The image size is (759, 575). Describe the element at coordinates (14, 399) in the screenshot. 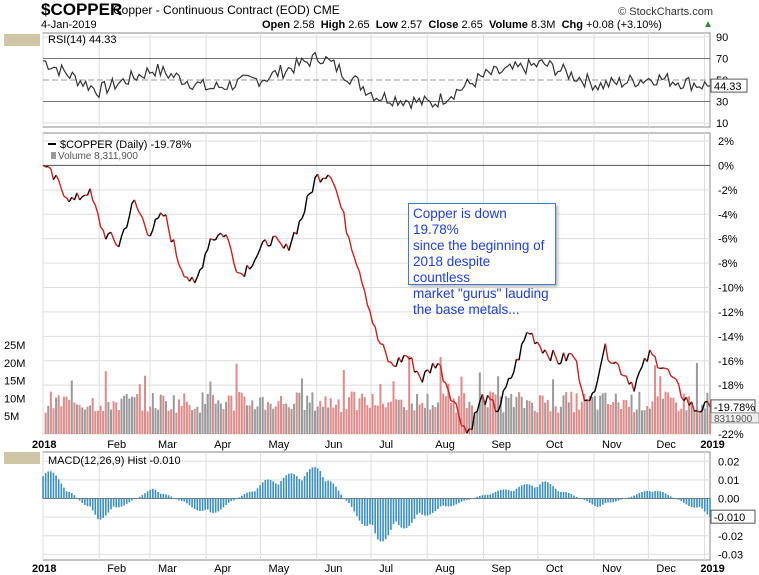

I see `volume-tick-label: 10M` at that location.